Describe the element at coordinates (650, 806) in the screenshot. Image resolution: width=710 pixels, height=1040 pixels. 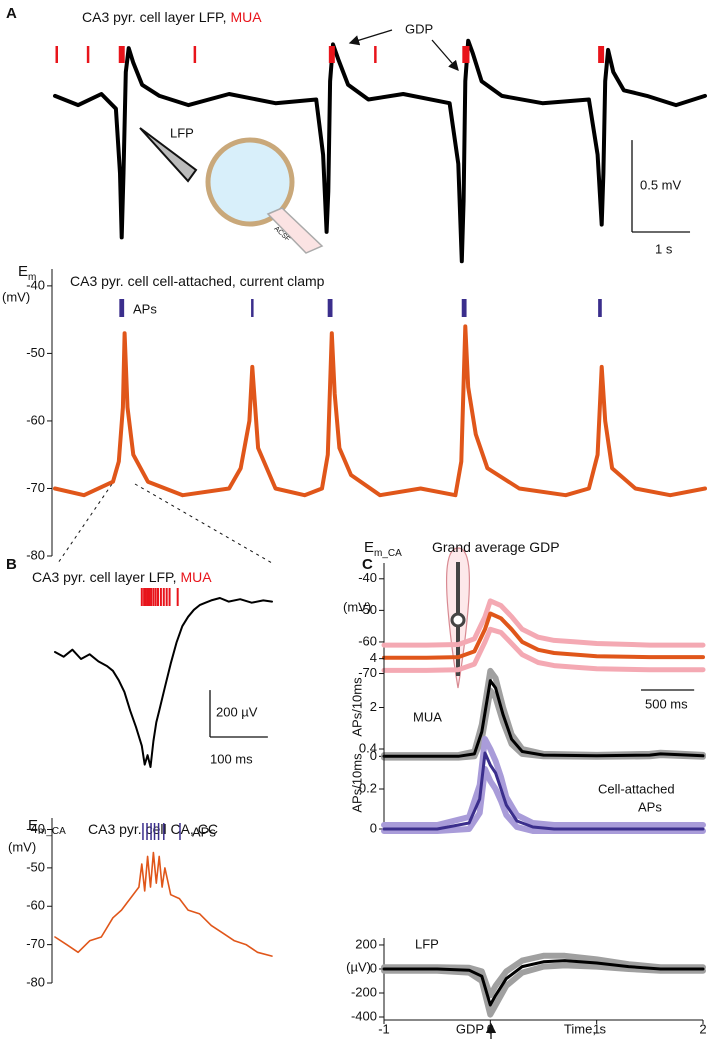
I see `trace-label: APs` at that location.